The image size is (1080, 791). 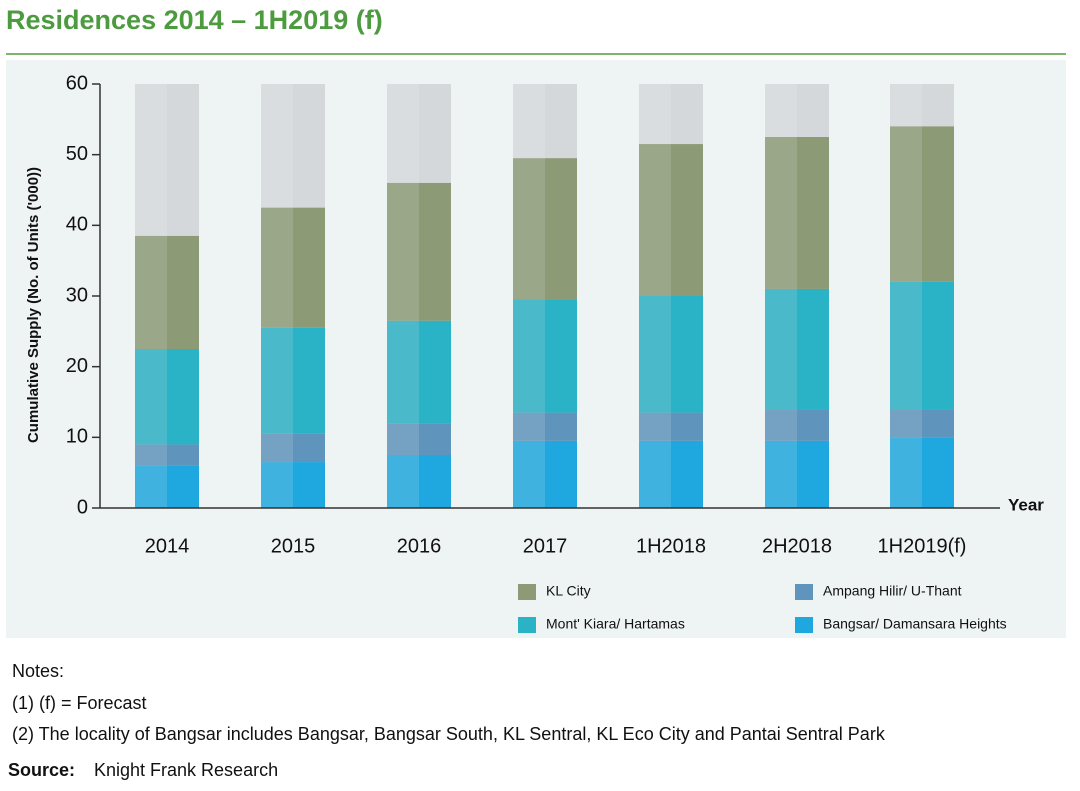 What do you see at coordinates (77, 225) in the screenshot?
I see `y-tick-label: 40` at bounding box center [77, 225].